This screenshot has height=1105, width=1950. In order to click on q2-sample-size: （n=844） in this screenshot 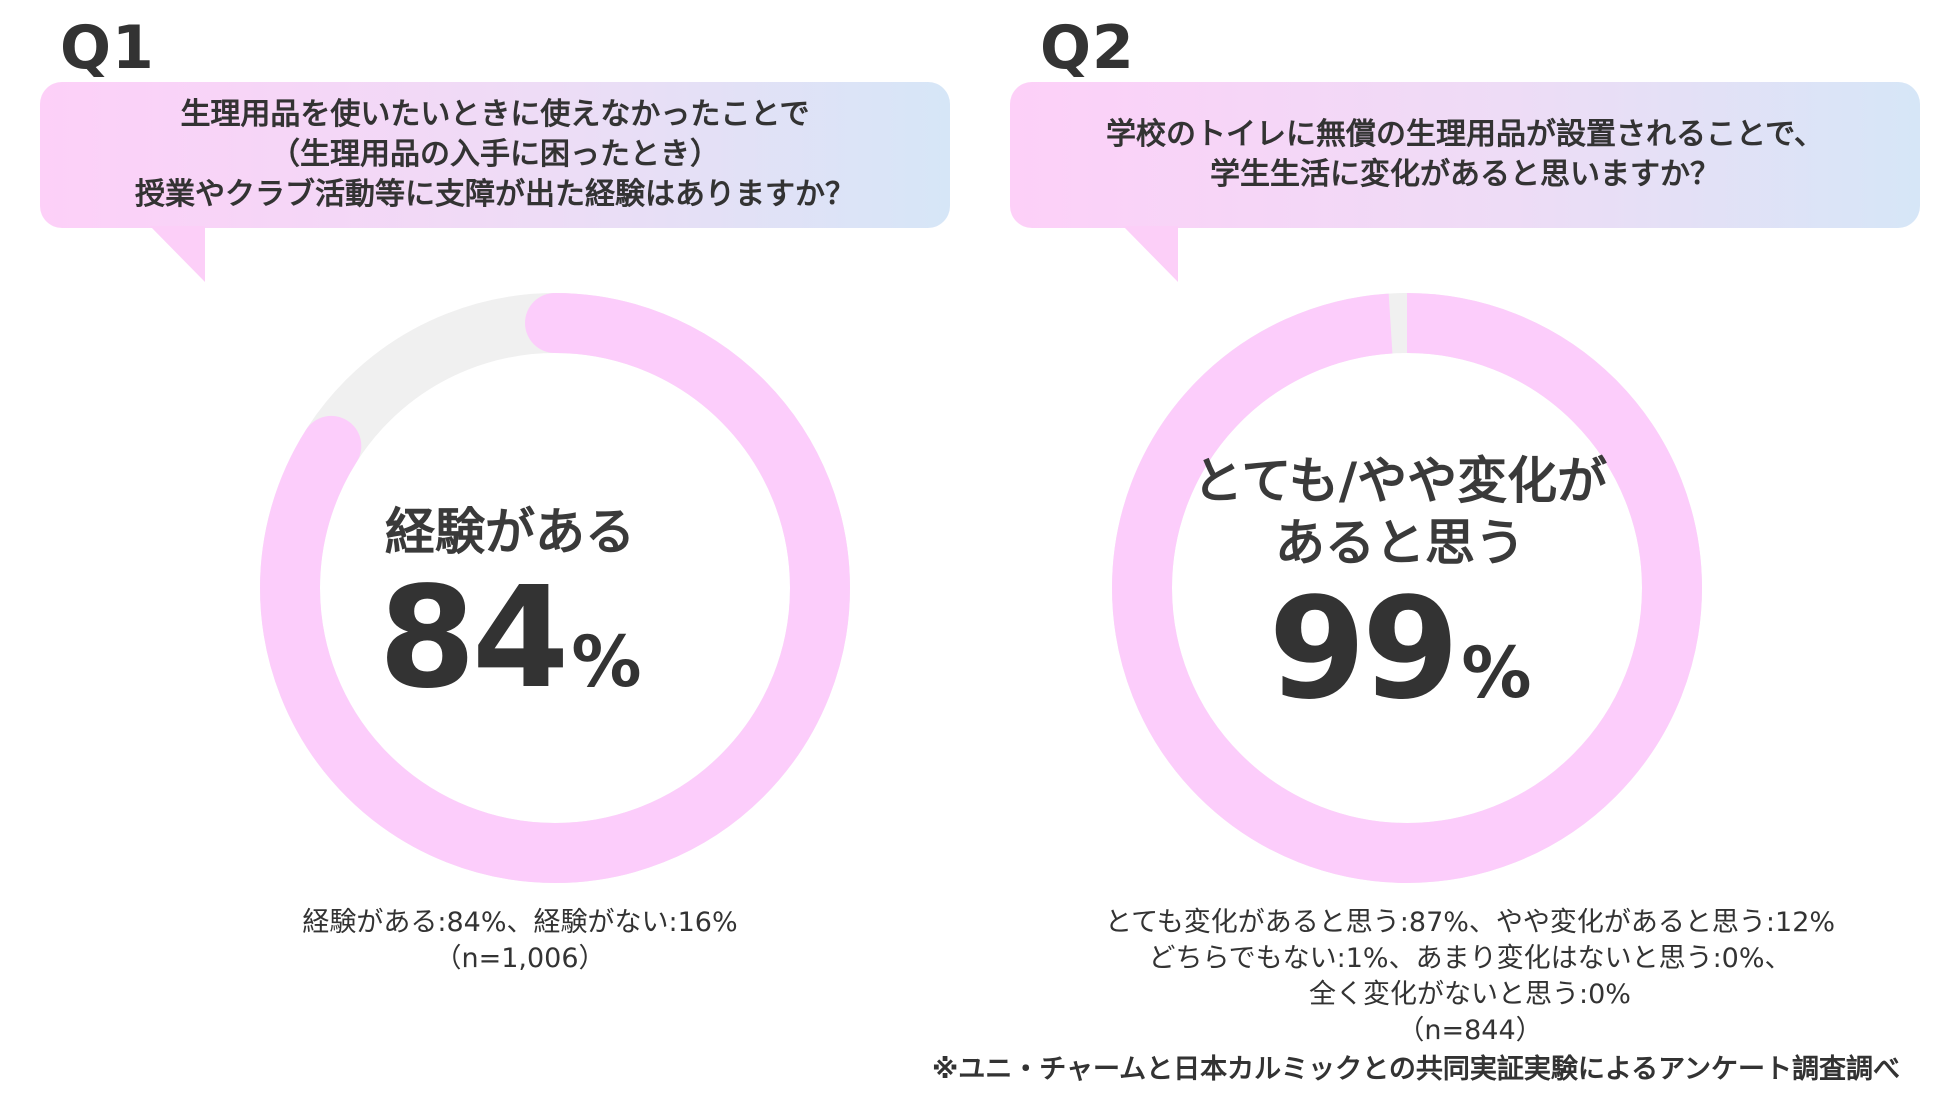, I will do `click(1470, 1030)`.